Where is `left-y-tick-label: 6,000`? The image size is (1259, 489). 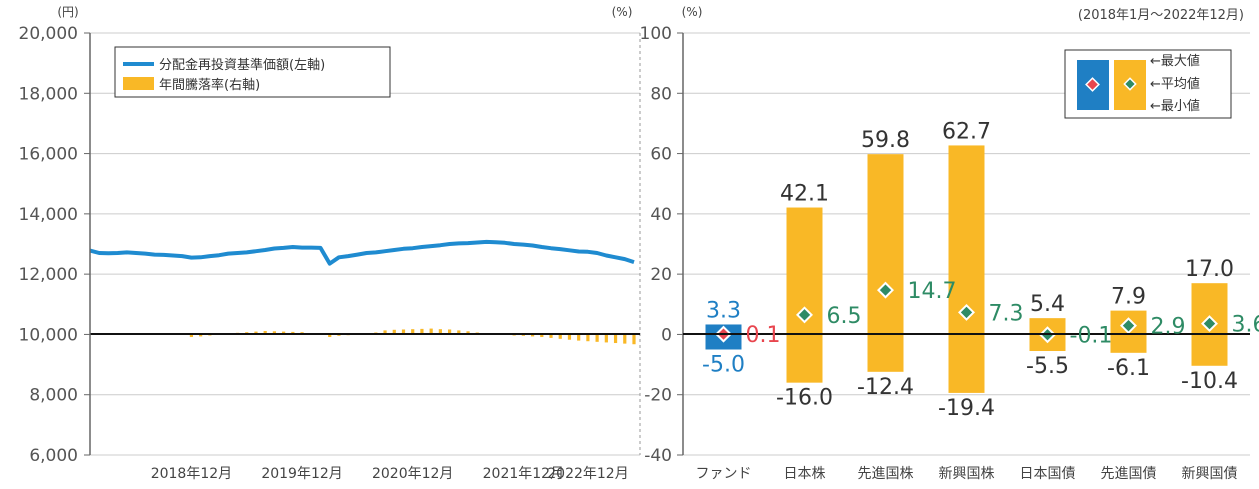 left-y-tick-label: 6,000 is located at coordinates (53, 456).